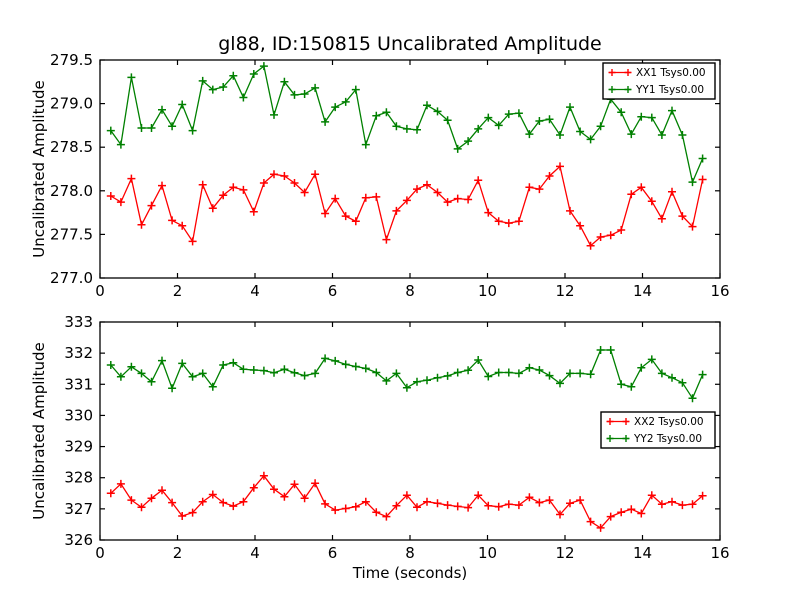 This screenshot has width=800, height=600. Describe the element at coordinates (667, 439) in the screenshot. I see `legend-entry-label: YY2 Tsys0.00` at that location.